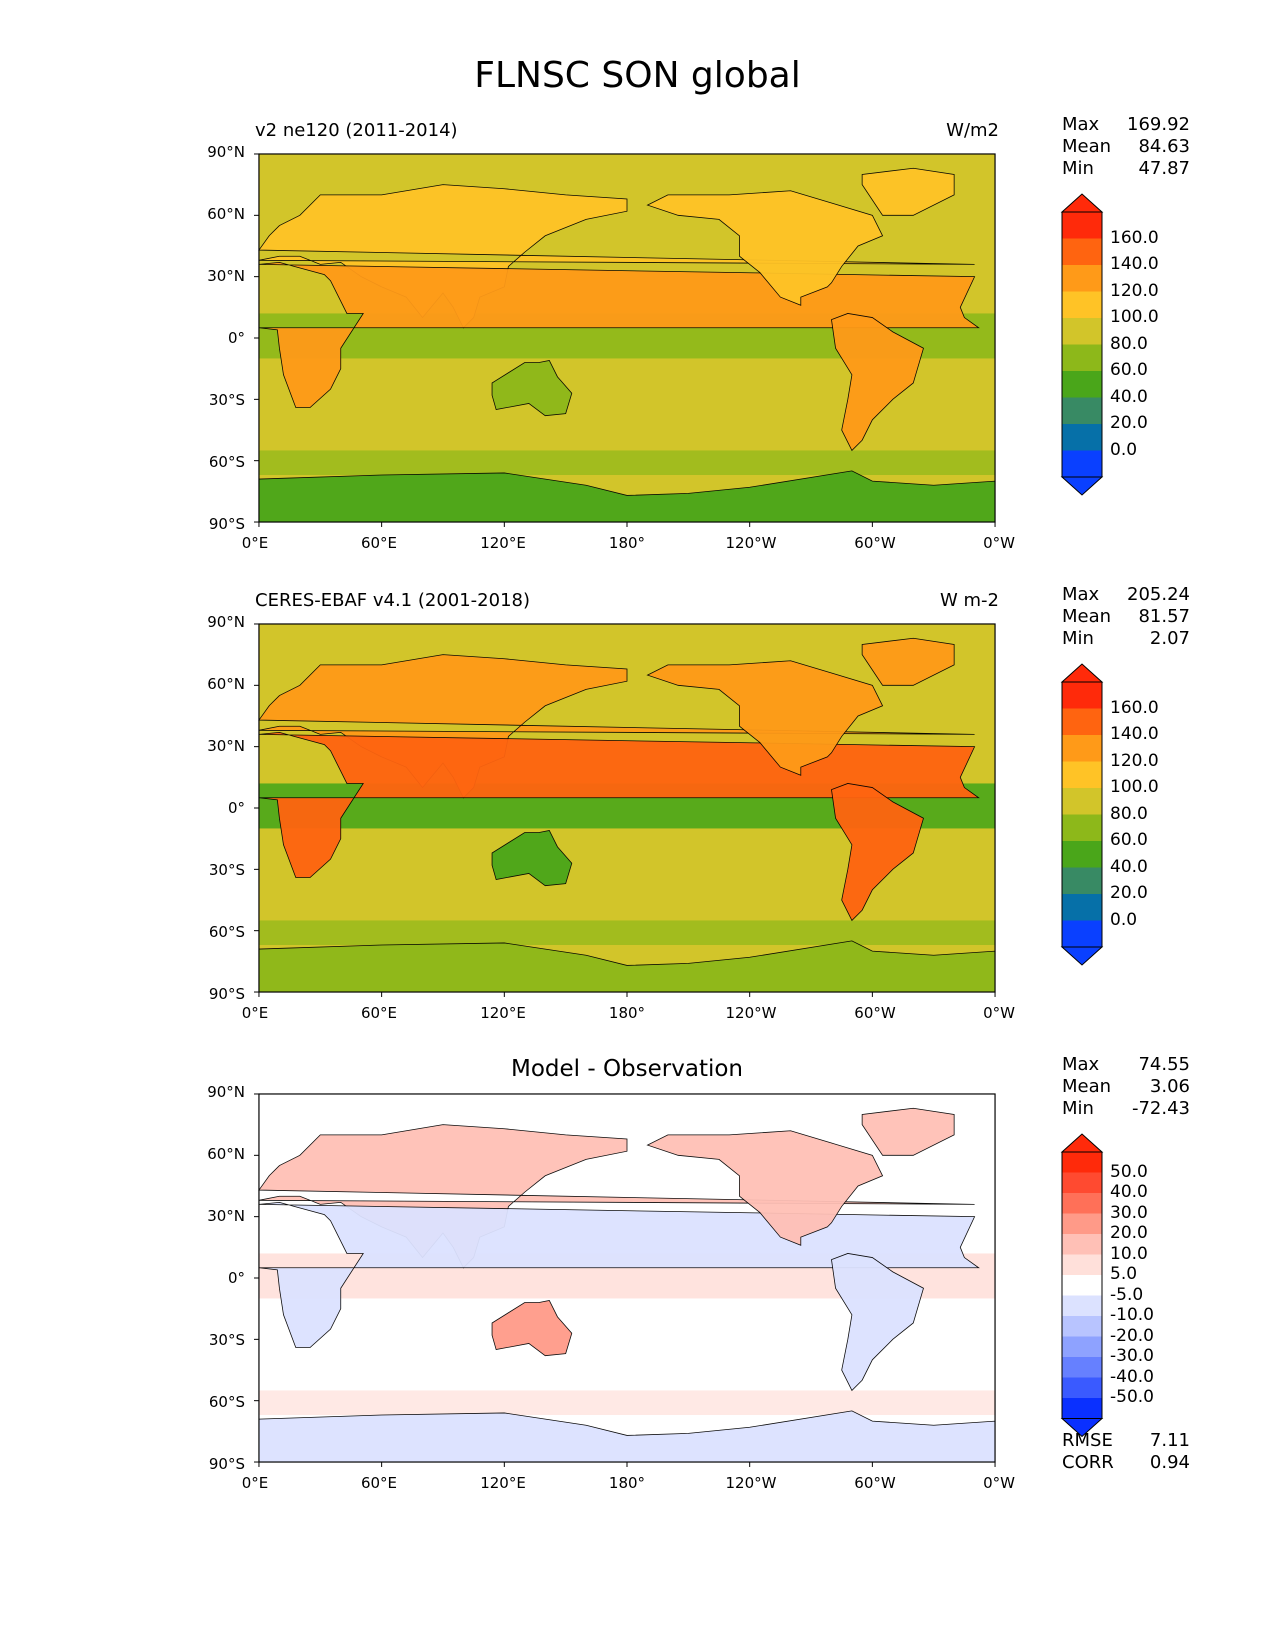 The image size is (1275, 1650). Describe the element at coordinates (226, 746) in the screenshot. I see `y-tick-label: 30°N` at that location.